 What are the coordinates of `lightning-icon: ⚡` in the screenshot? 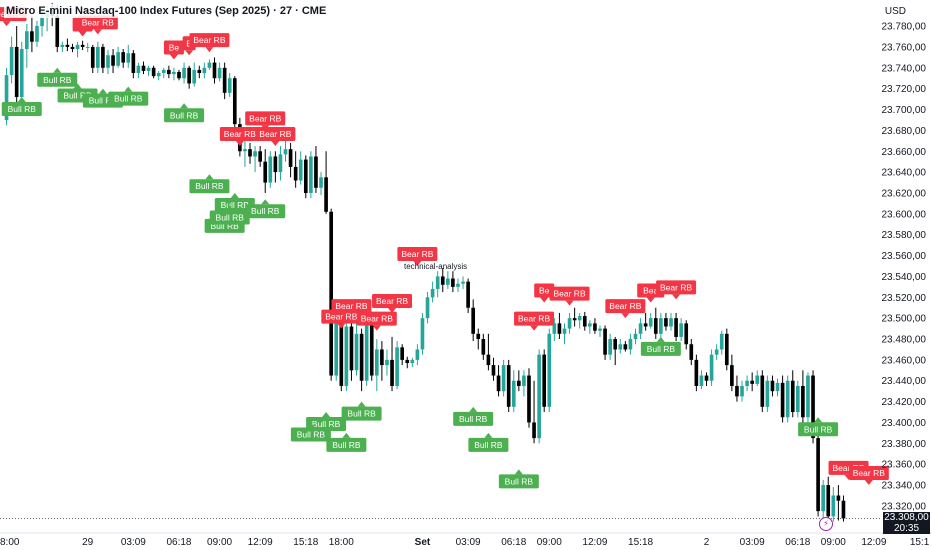 It's located at (826, 524).